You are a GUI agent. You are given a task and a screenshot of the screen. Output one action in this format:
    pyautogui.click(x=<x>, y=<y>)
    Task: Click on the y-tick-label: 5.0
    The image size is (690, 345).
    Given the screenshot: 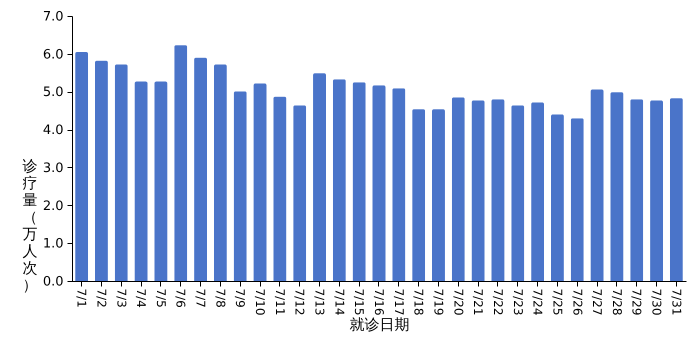 What is the action you would take?
    pyautogui.click(x=53, y=92)
    